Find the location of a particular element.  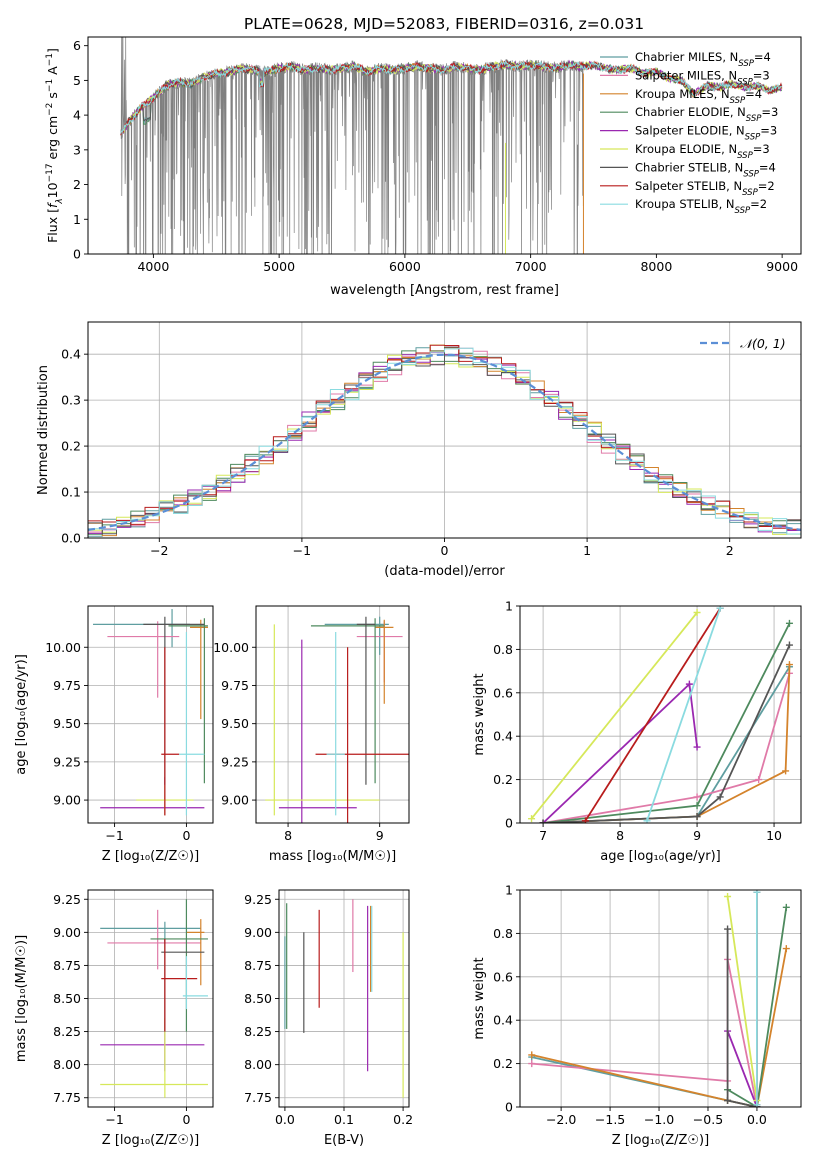

weight-vs-z-ytick-label: 0.8 is located at coordinates (503, 933).